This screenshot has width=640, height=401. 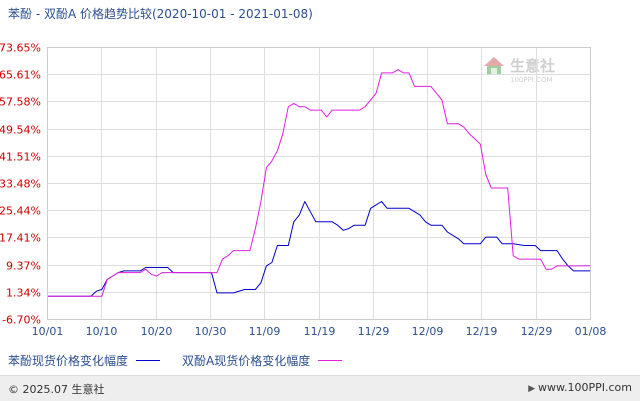 I want to click on footer-bar: © 2025.07 生意社 ▶ www.100PPI.com, so click(x=320, y=388).